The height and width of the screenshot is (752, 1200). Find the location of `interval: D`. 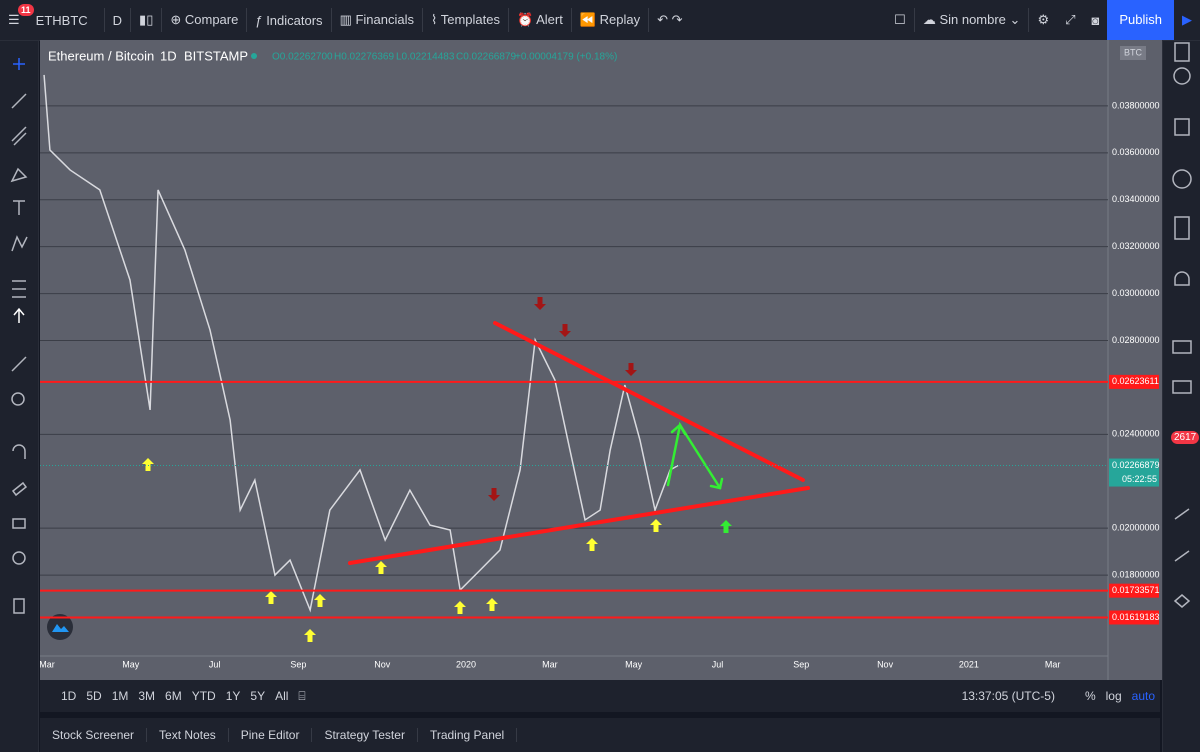

interval: D is located at coordinates (117, 20).